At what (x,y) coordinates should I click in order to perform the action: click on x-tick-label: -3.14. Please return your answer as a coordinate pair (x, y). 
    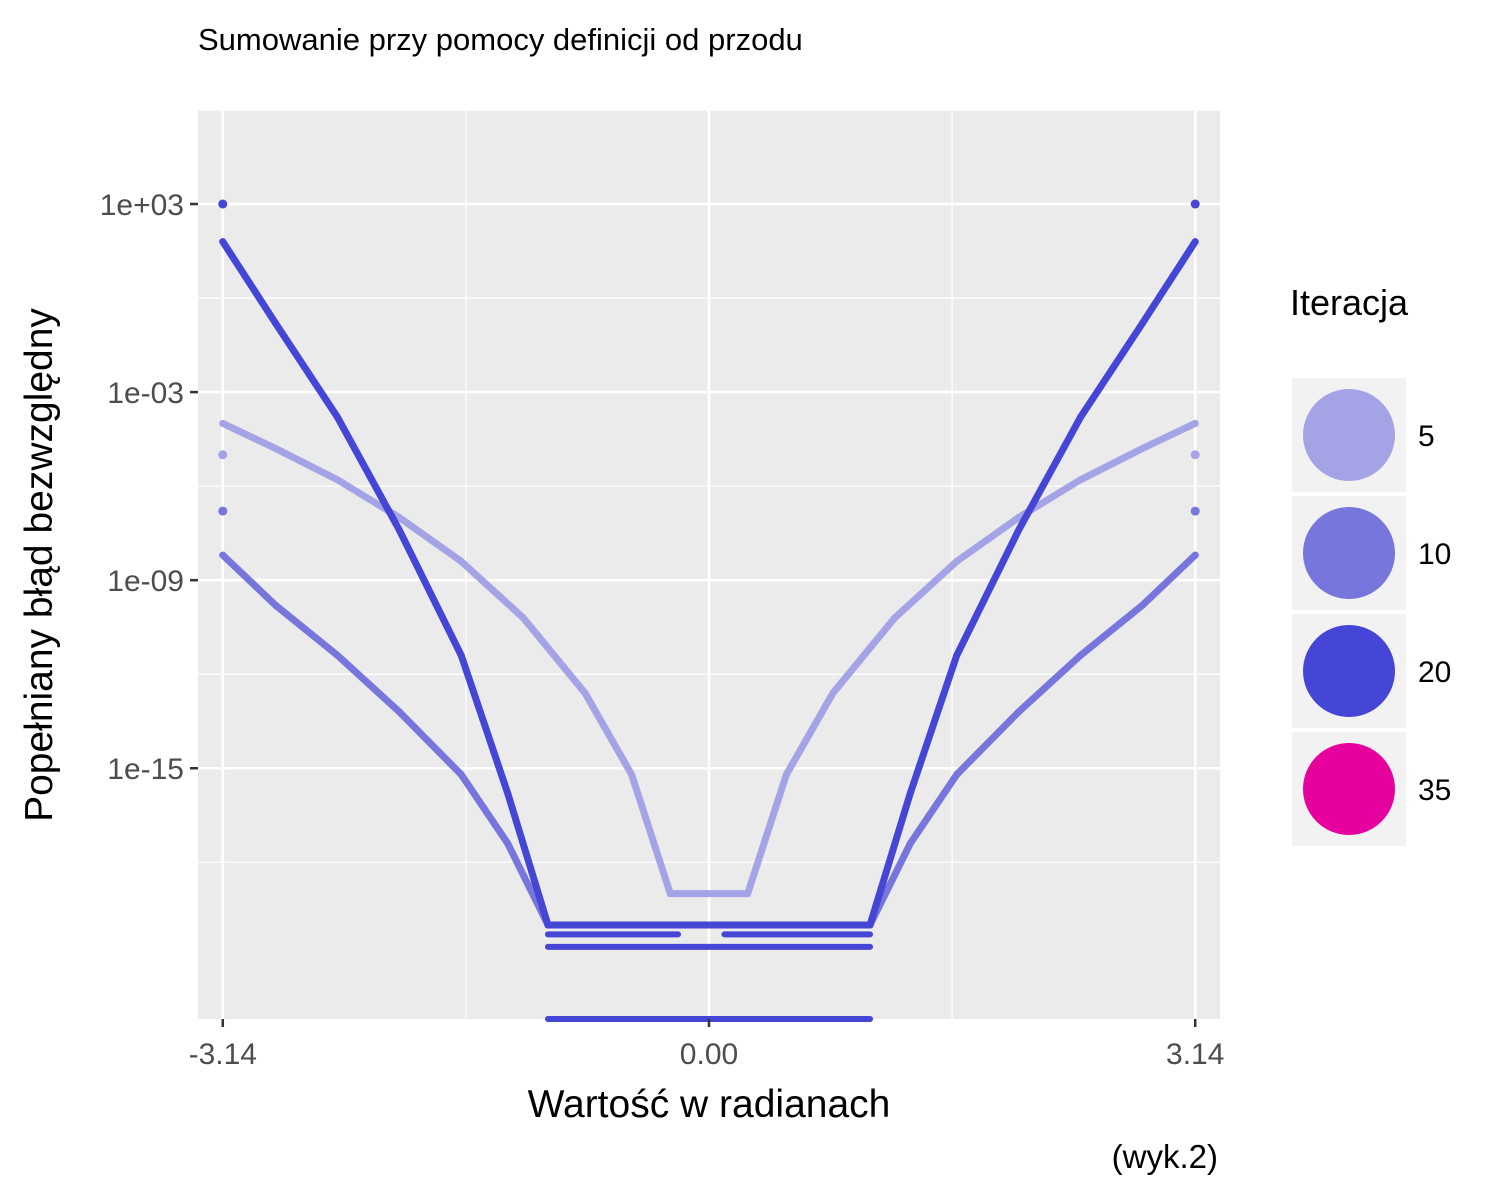
    Looking at the image, I should click on (223, 1054).